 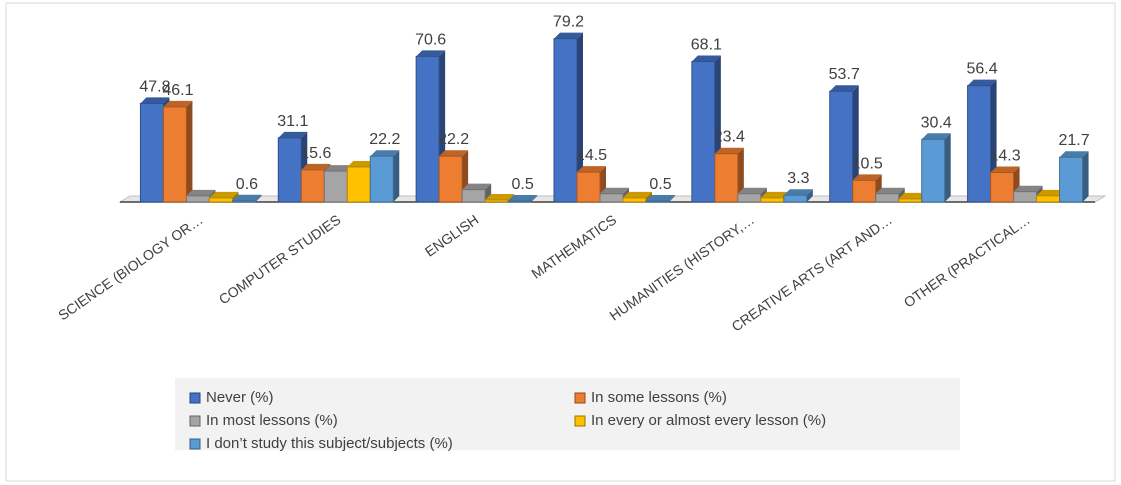 I want to click on data-label: 68.1, so click(x=706, y=45).